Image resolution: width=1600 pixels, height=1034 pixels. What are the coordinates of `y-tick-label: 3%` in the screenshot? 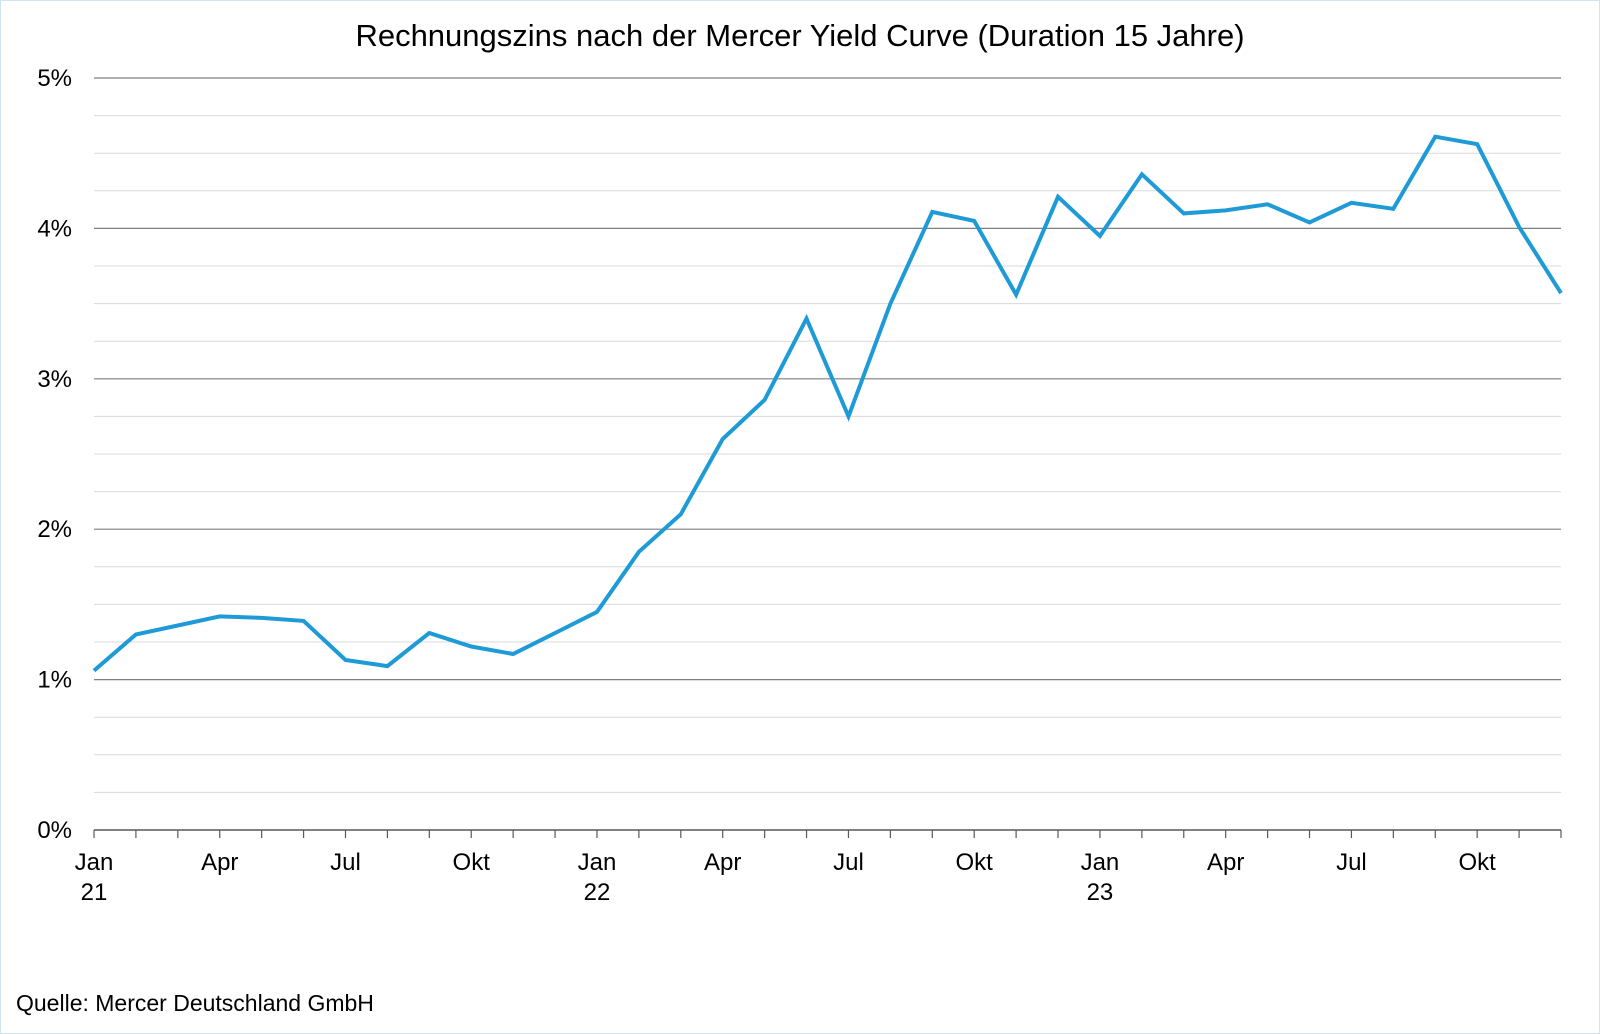 It's located at (54, 379).